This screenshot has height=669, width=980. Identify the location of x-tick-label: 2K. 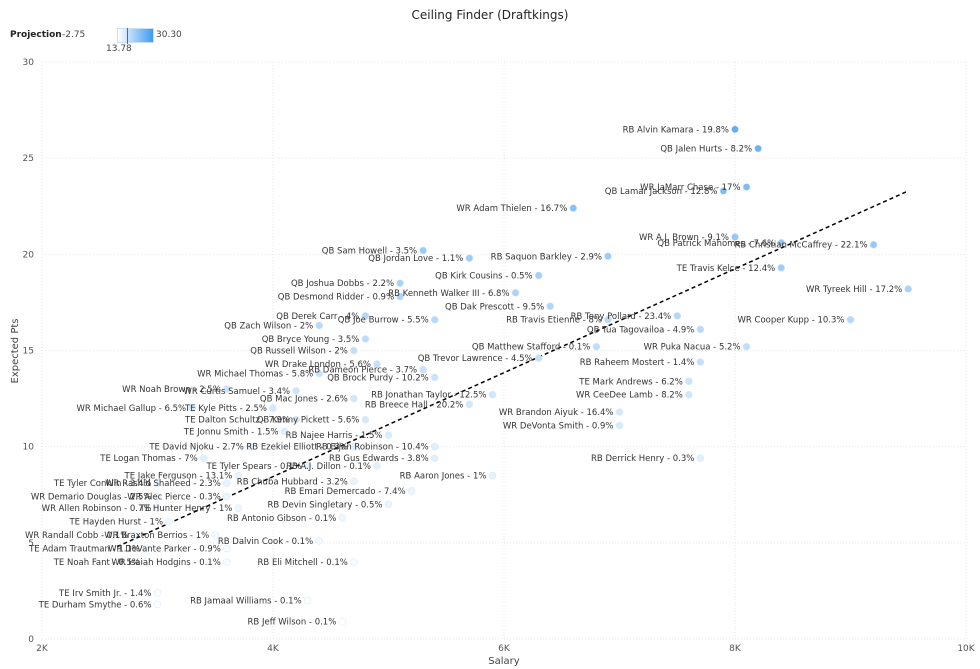
(42, 649).